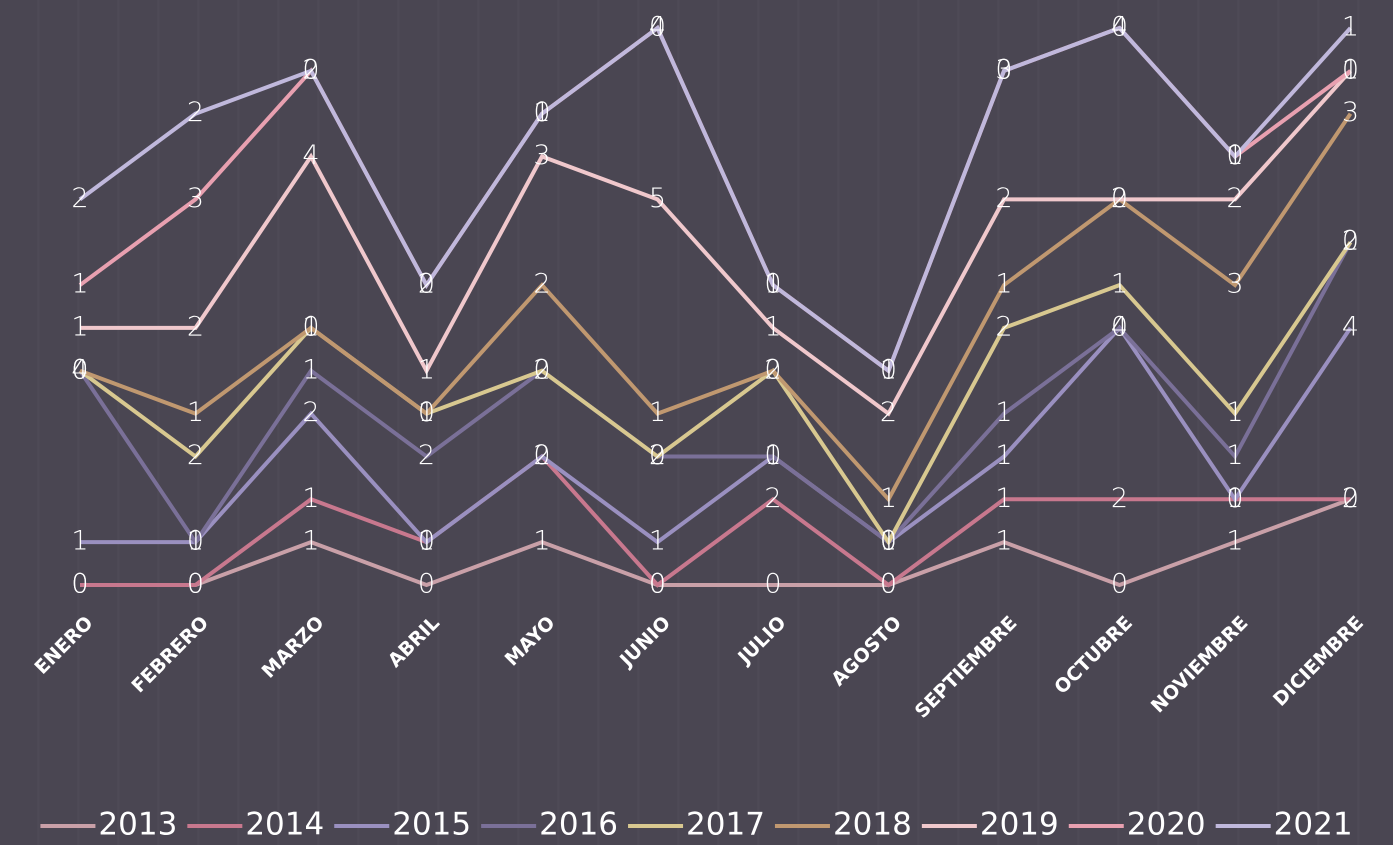 The image size is (1393, 845). Describe the element at coordinates (578, 825) in the screenshot. I see `legend-label: 2016` at that location.